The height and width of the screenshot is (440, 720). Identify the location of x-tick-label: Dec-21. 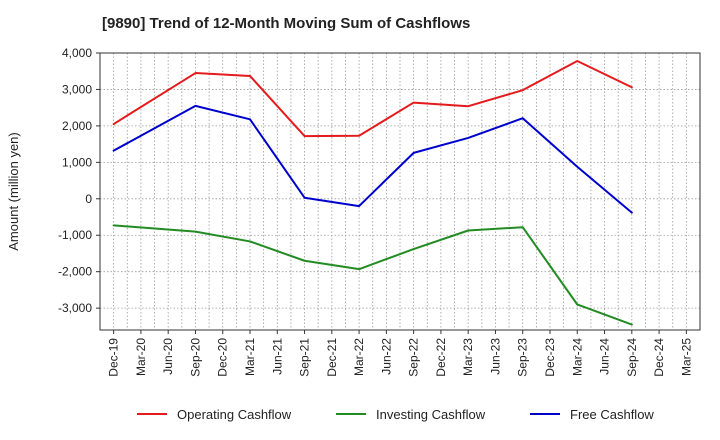
(332, 357).